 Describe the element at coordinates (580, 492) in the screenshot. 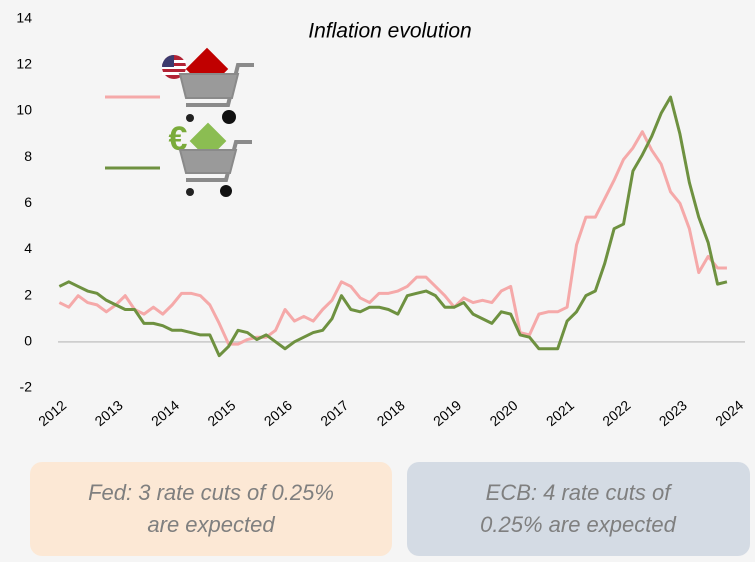

I see `note-text: ECB: 4 rate cuts of` at that location.